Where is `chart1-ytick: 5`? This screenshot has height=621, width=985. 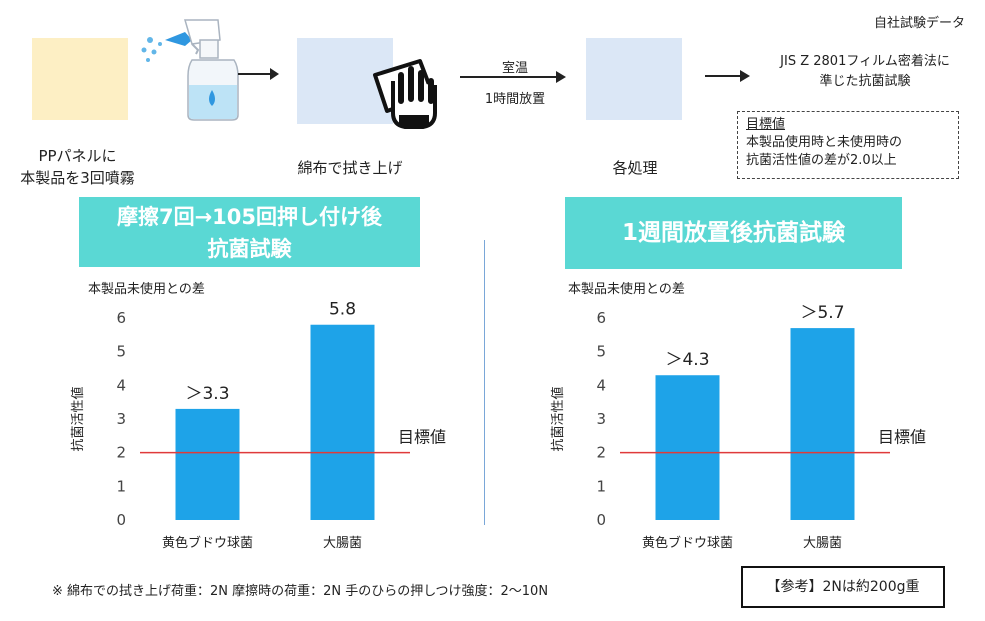
chart1-ytick: 5 is located at coordinates (121, 352).